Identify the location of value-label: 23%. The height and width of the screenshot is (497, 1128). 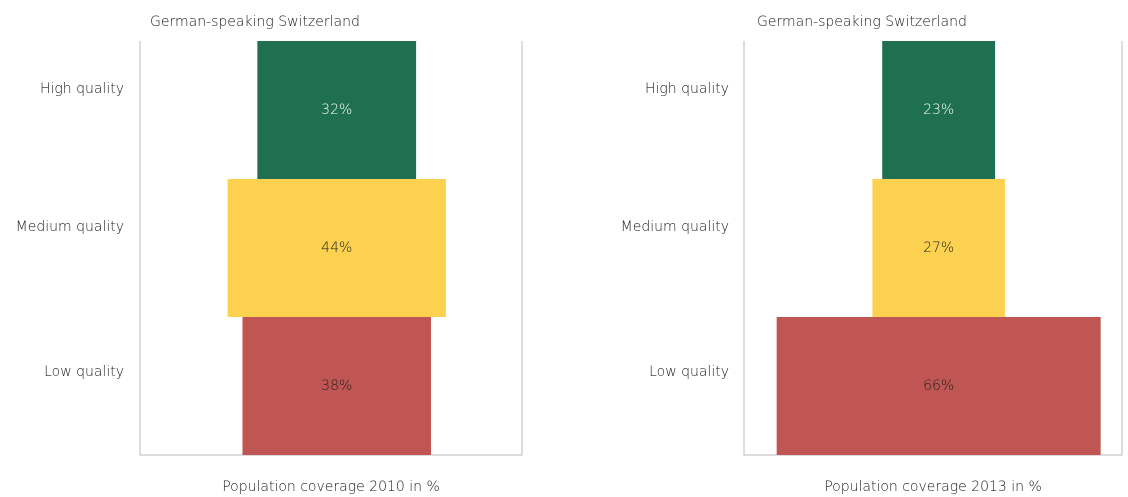
(938, 110).